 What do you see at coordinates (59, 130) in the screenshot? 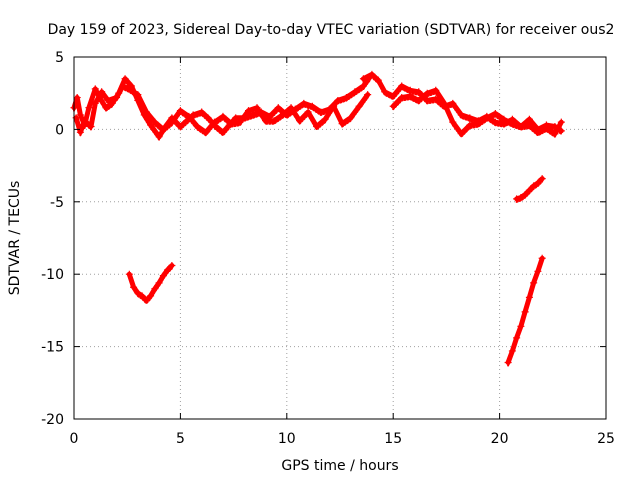
I see `y-tick-label: 0` at bounding box center [59, 130].